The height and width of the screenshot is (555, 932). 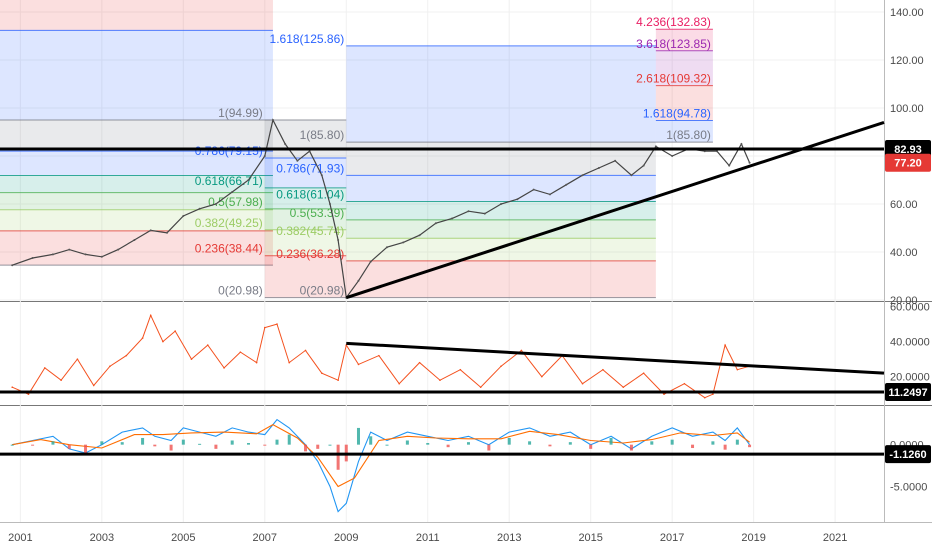 What do you see at coordinates (310, 195) in the screenshot?
I see `fib-level-label-2-4: 0.618(61.04)` at bounding box center [310, 195].